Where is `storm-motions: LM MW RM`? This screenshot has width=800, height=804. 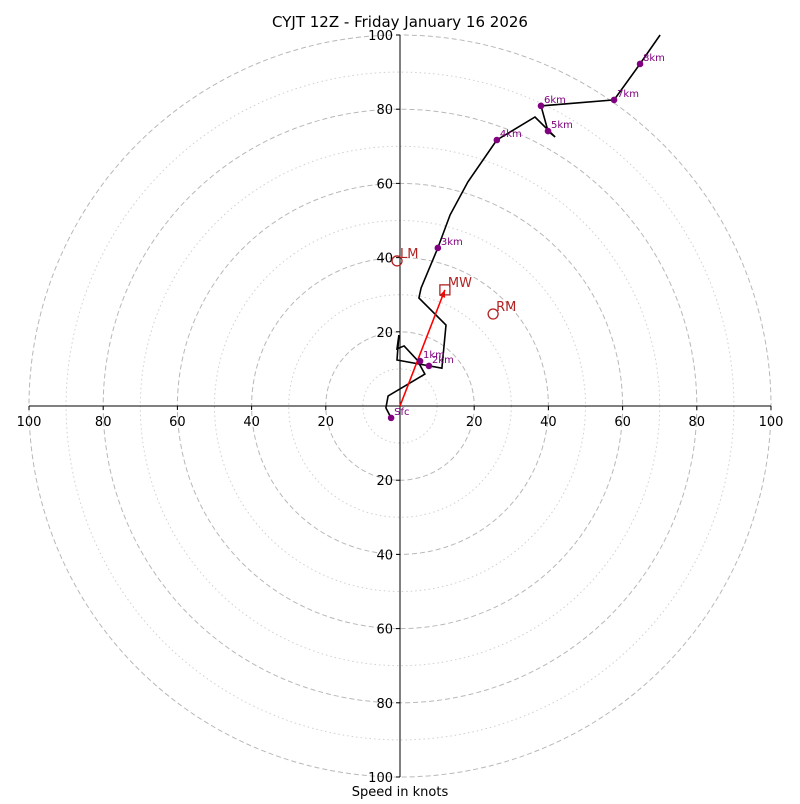 storm-motions: LM MW RM is located at coordinates (453, 283).